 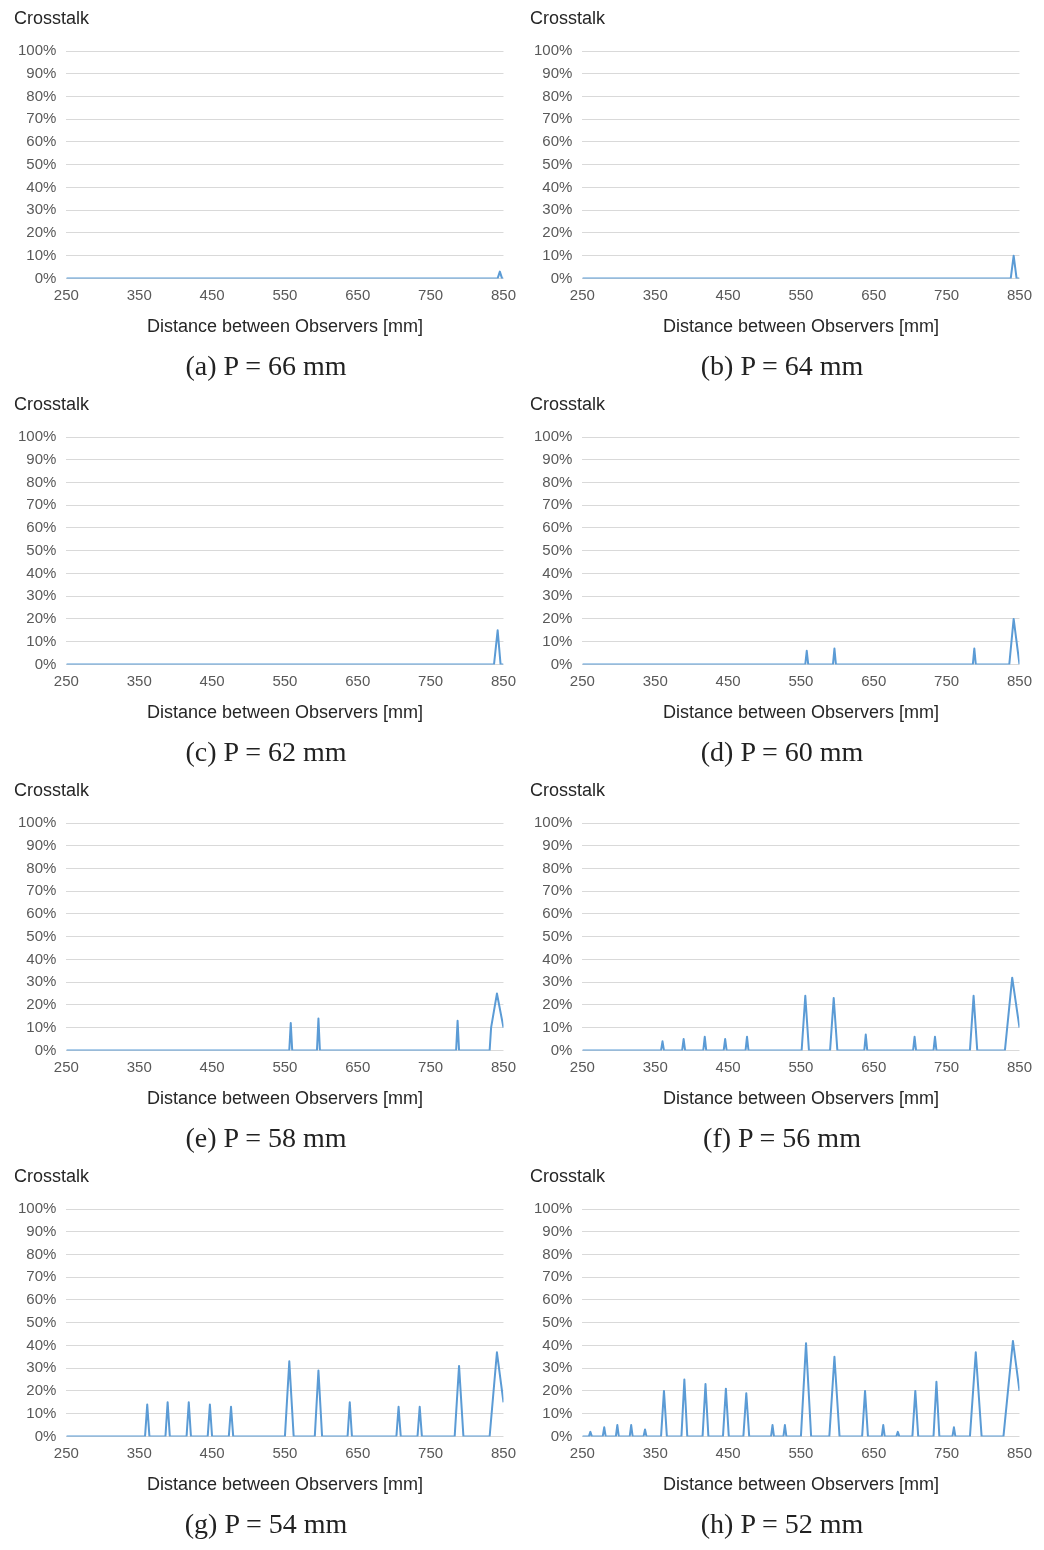 I want to click on text: (d) P = 60 mm, so click(x=782, y=752).